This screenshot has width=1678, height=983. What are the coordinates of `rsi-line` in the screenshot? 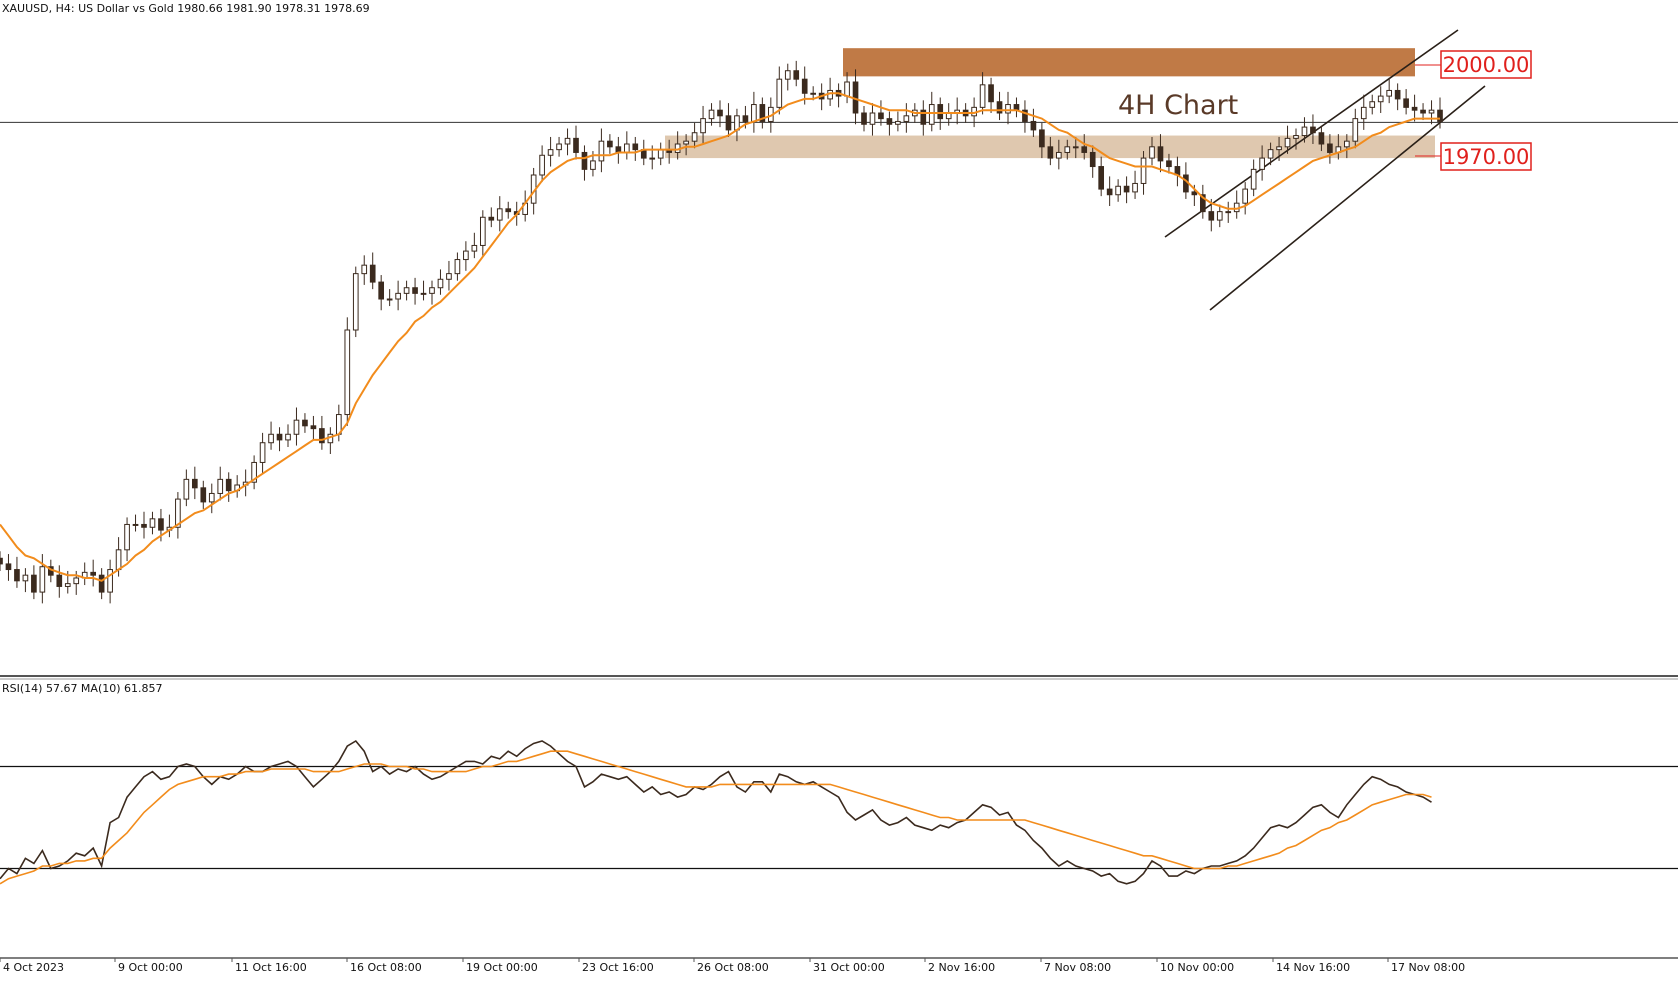 It's located at (716, 812).